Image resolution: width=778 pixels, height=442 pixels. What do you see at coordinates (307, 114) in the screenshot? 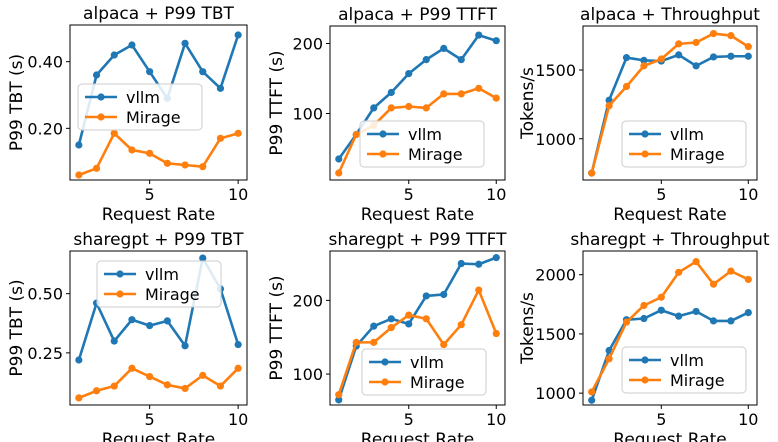
I see `y-tick-label: 100` at bounding box center [307, 114].